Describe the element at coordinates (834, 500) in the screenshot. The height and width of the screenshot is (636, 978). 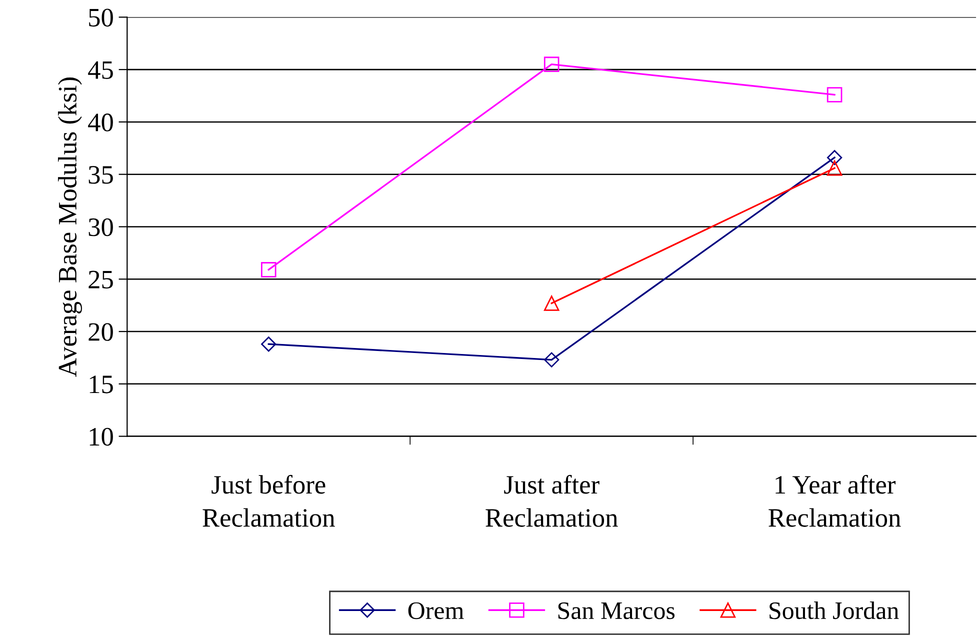
I see `x-tick-label: 1 Year after Reclamation` at that location.